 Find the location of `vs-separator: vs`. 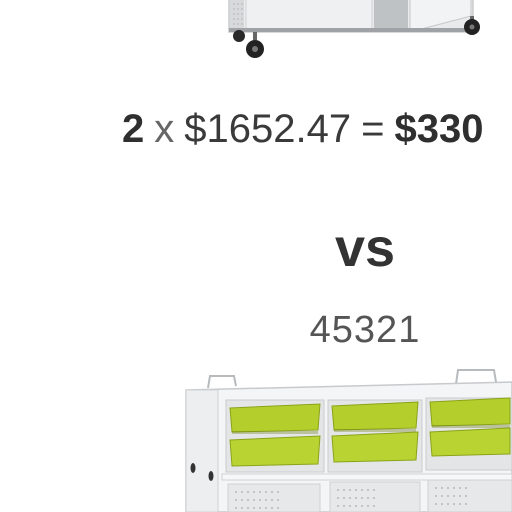

vs-separator: vs is located at coordinates (256, 248).